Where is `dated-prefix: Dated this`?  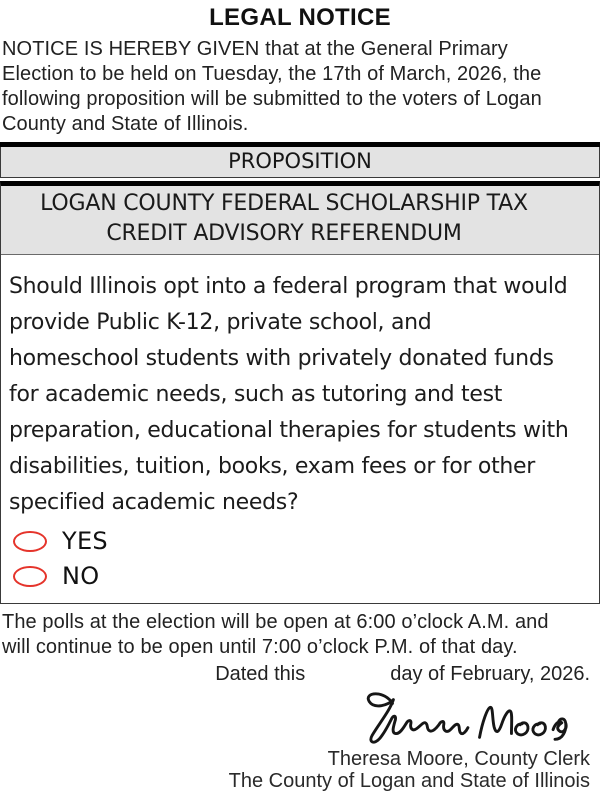
dated-prefix: Dated this is located at coordinates (260, 674).